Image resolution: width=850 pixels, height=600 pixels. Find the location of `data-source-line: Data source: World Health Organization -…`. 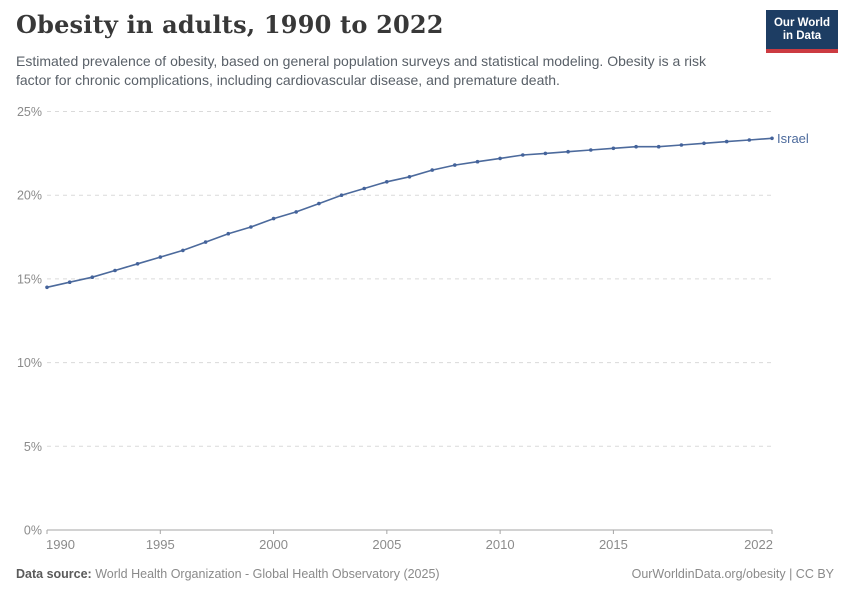

data-source-line: Data source: World Health Organization -… is located at coordinates (228, 574).